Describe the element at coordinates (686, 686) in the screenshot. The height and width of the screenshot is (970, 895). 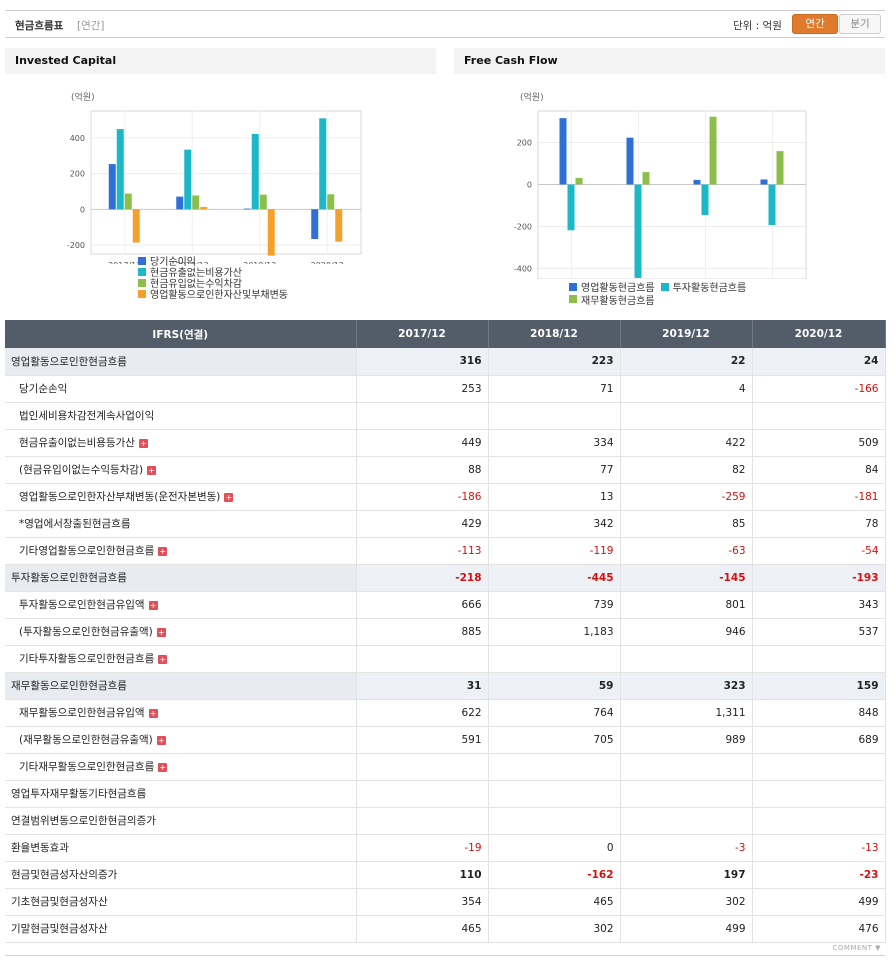
I see `table-cell: 323` at that location.